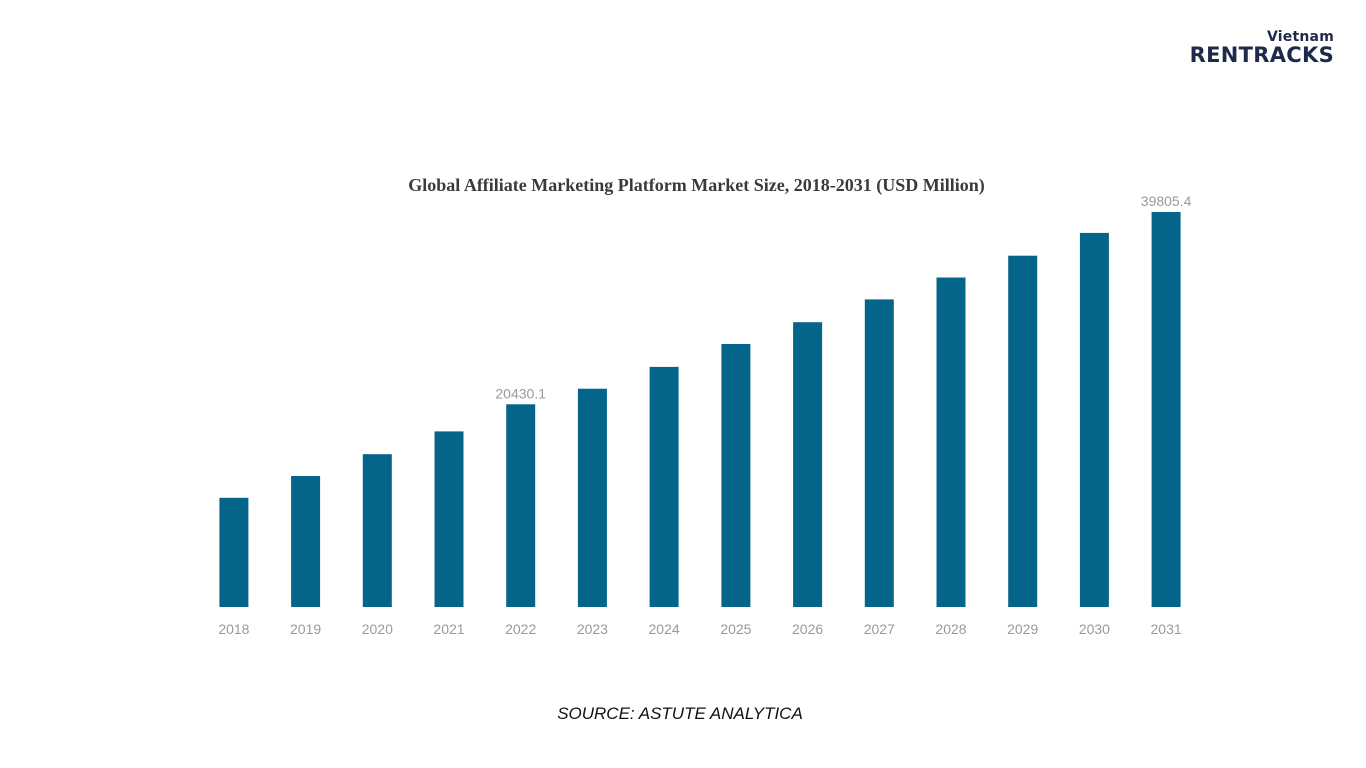 Image resolution: width=1366 pixels, height=768 pixels. I want to click on x-tick-label-2030: 2030, so click(1094, 629).